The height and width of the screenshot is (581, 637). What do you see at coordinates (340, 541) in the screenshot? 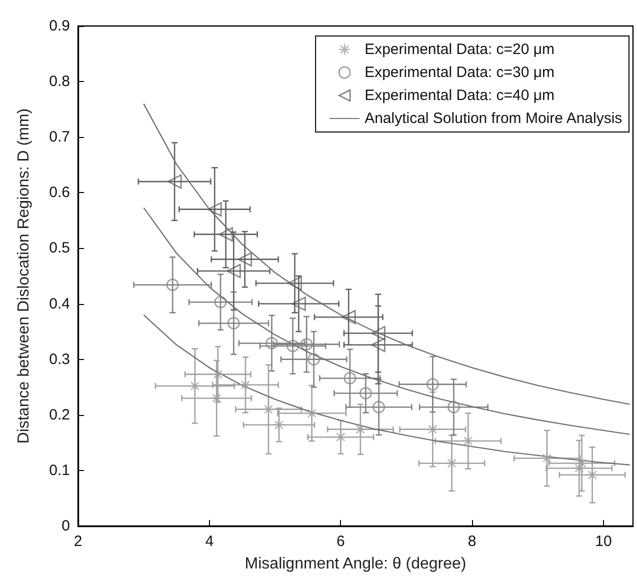
I see `x-tick-label: 6` at bounding box center [340, 541].